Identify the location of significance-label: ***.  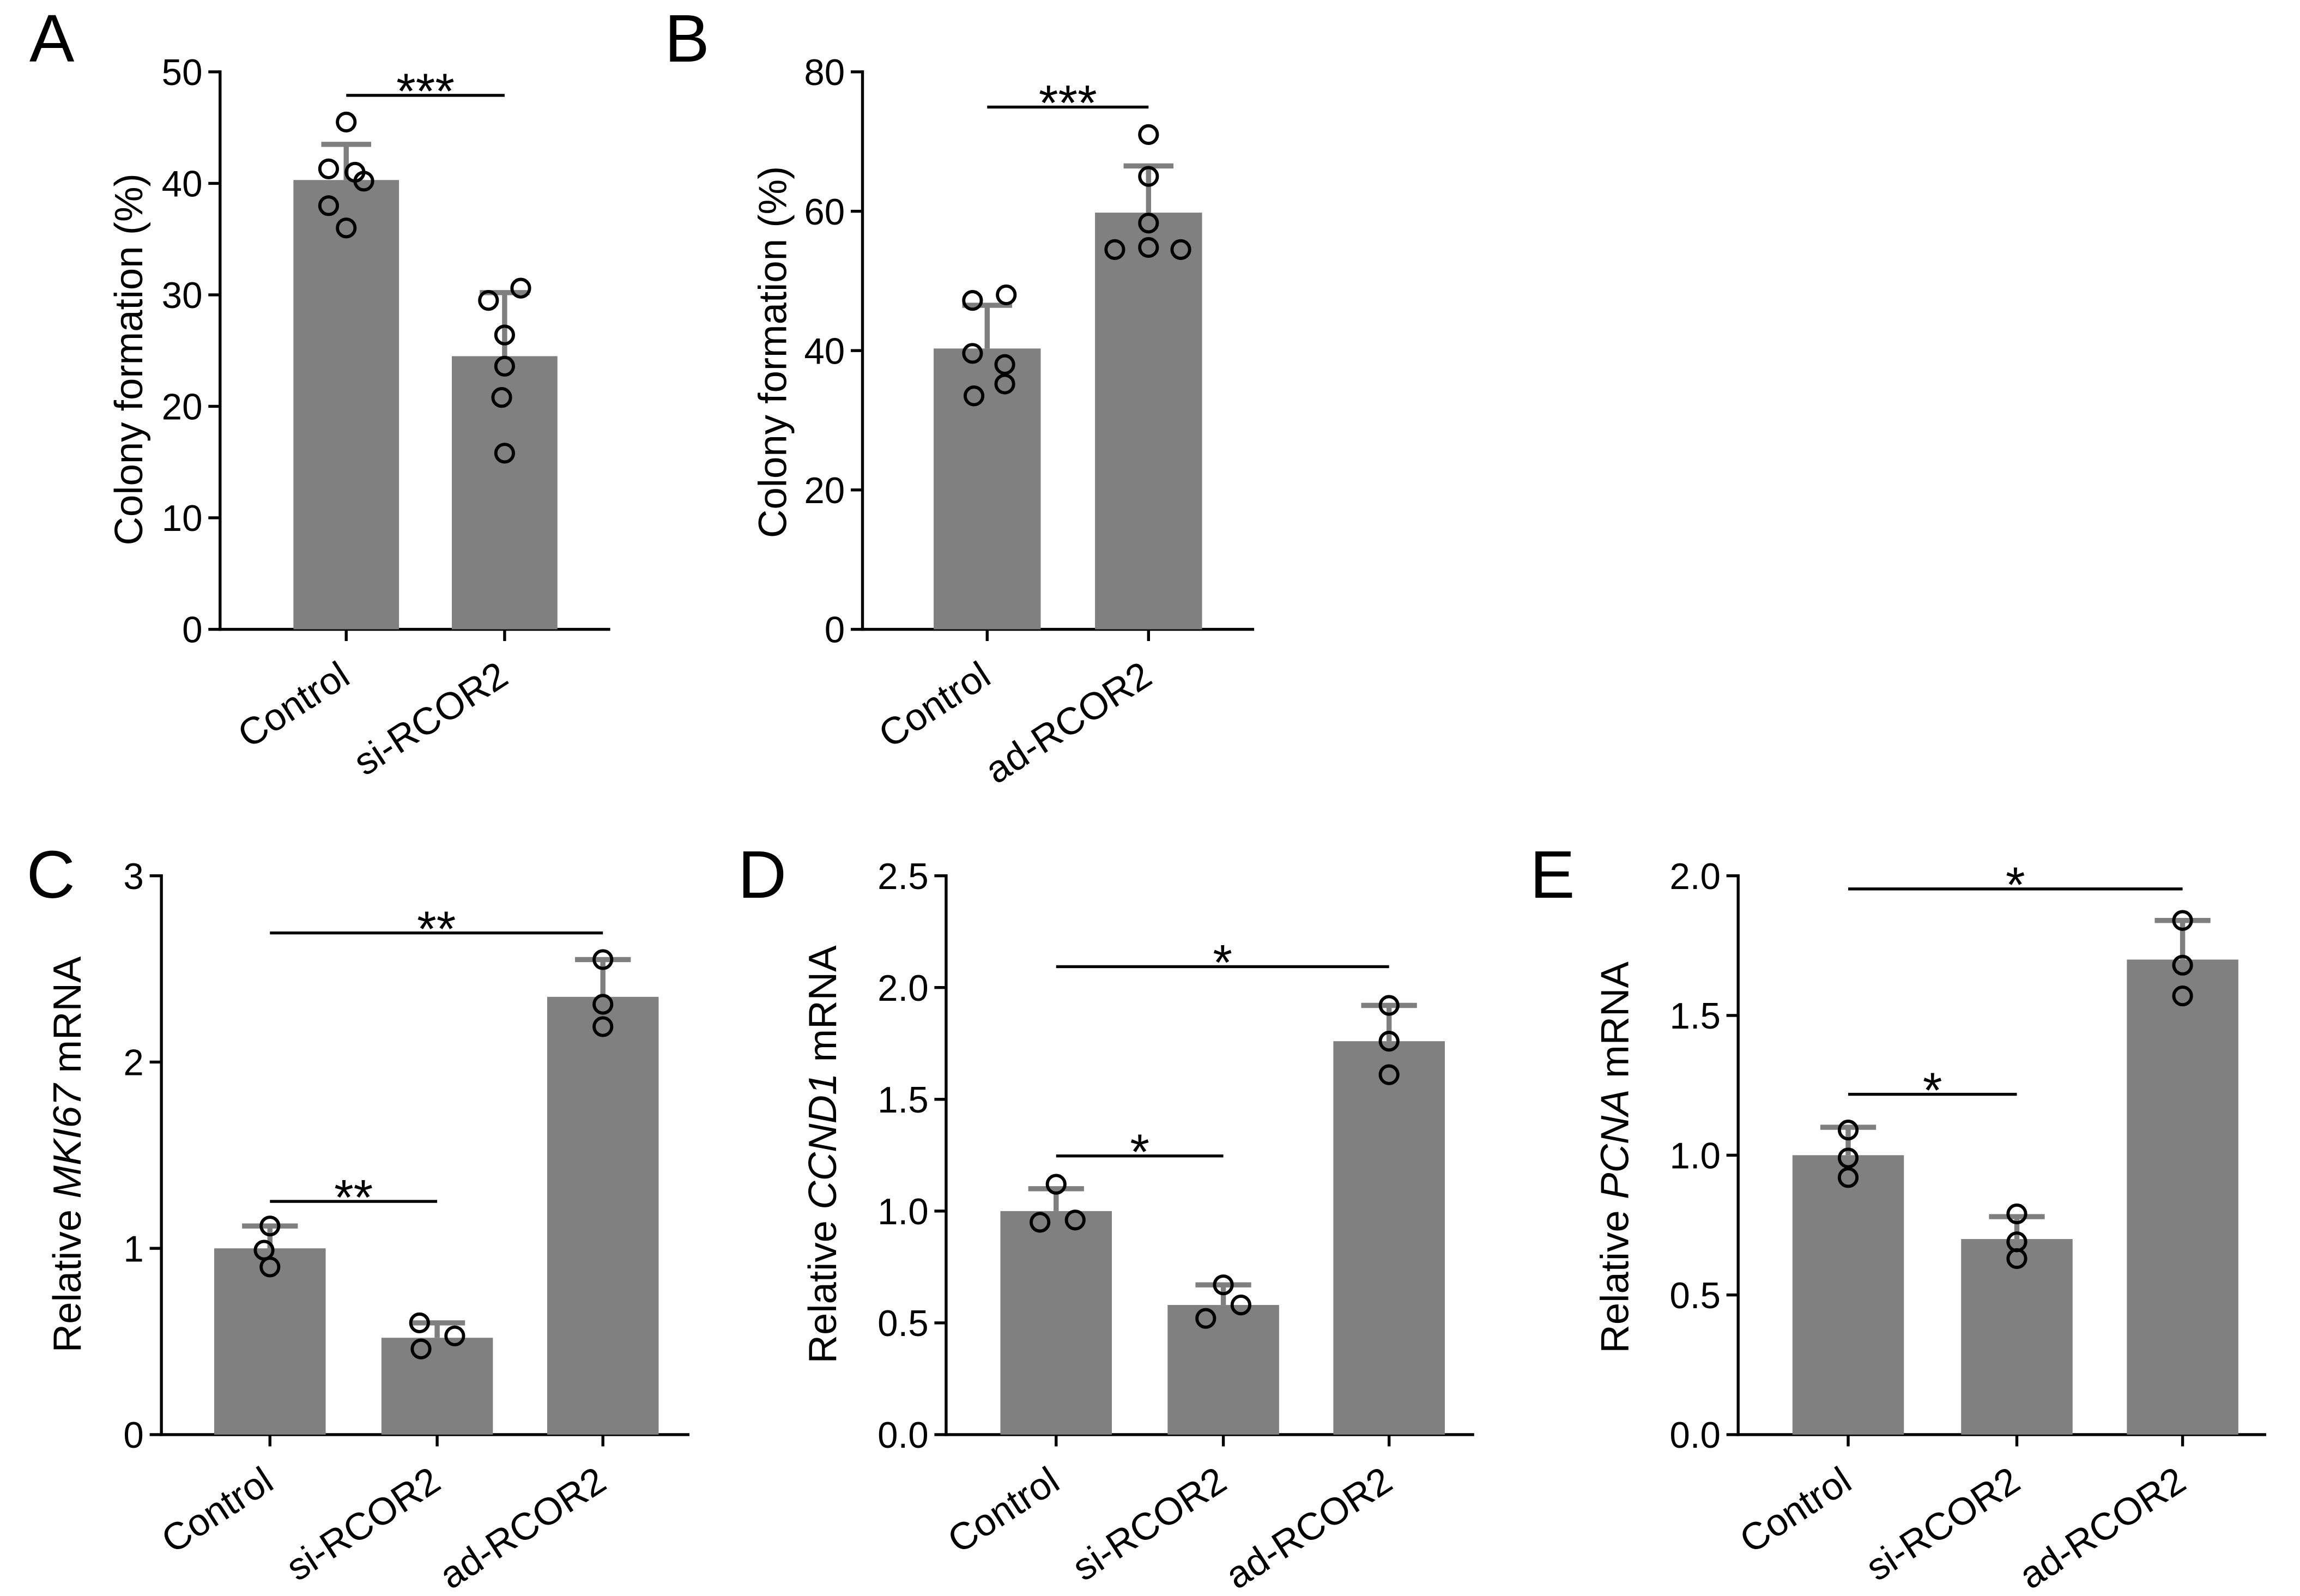
(1068, 103).